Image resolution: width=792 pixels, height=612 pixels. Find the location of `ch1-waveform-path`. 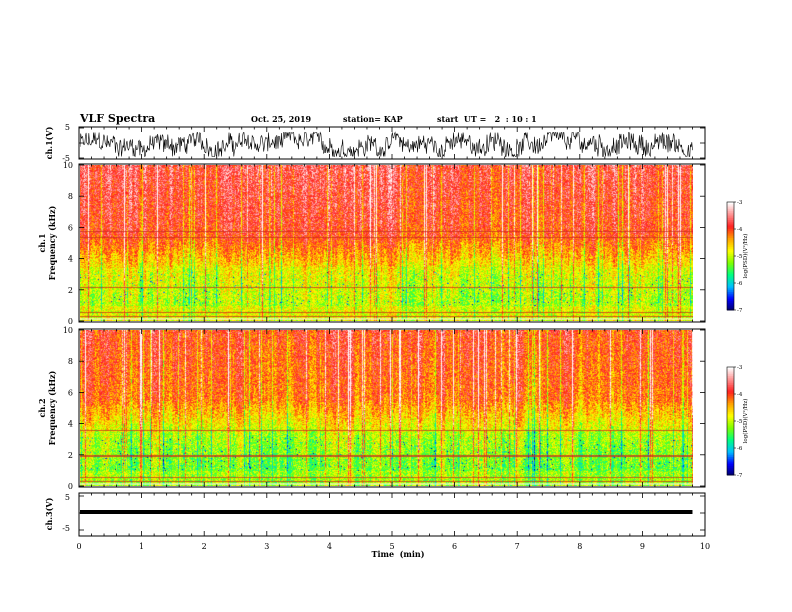

ch1-waveform-path is located at coordinates (386, 144).